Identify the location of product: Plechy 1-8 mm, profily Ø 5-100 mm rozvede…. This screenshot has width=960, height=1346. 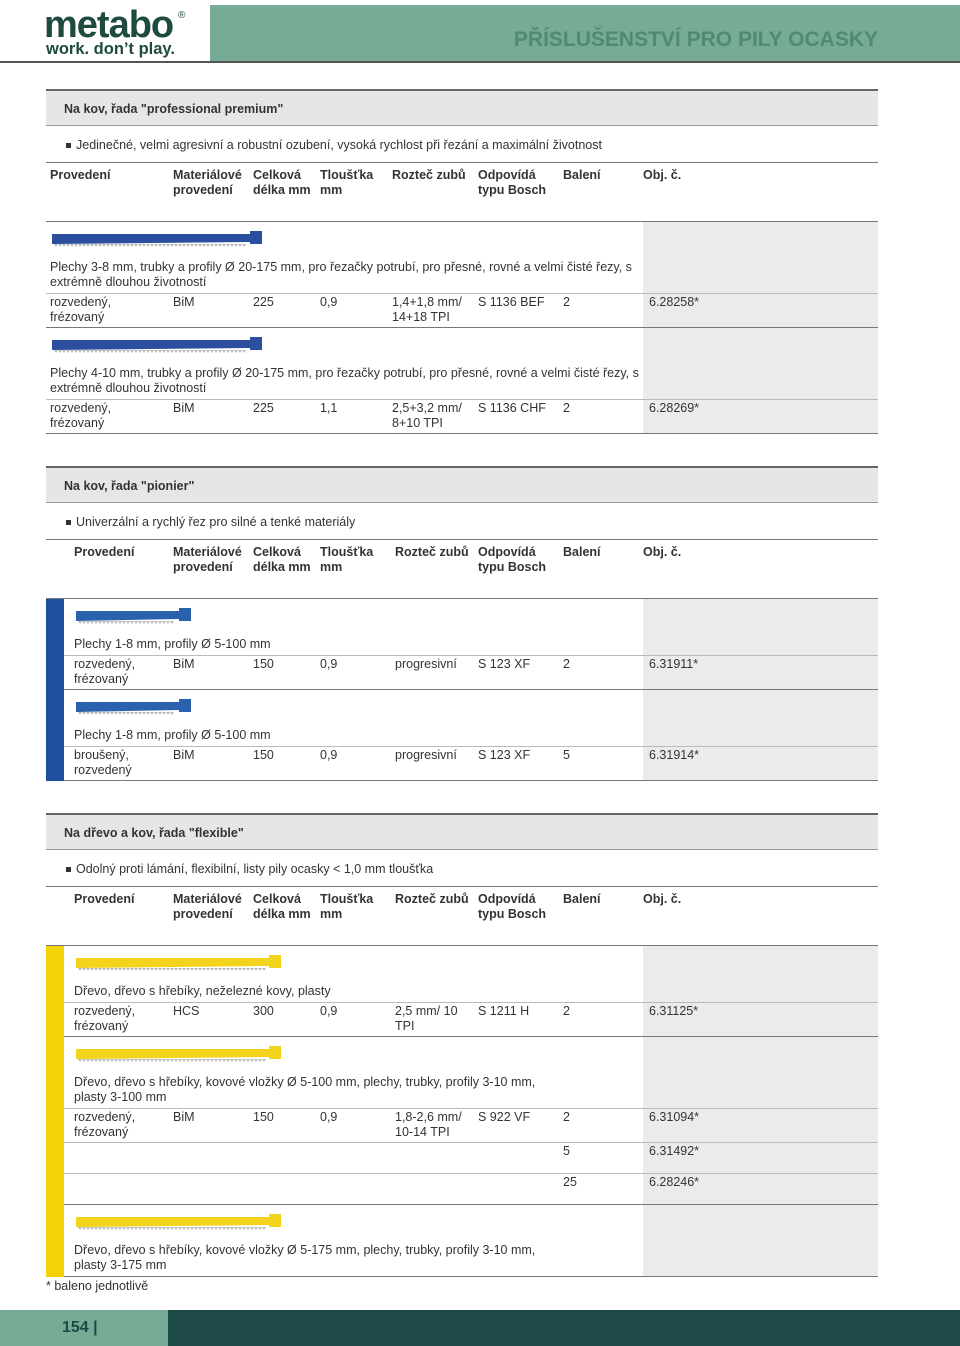
(462, 644).